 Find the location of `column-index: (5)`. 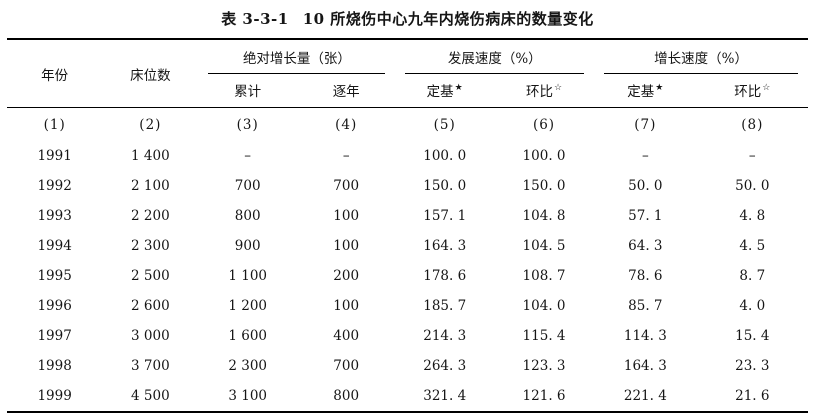

column-index: (5) is located at coordinates (444, 125).